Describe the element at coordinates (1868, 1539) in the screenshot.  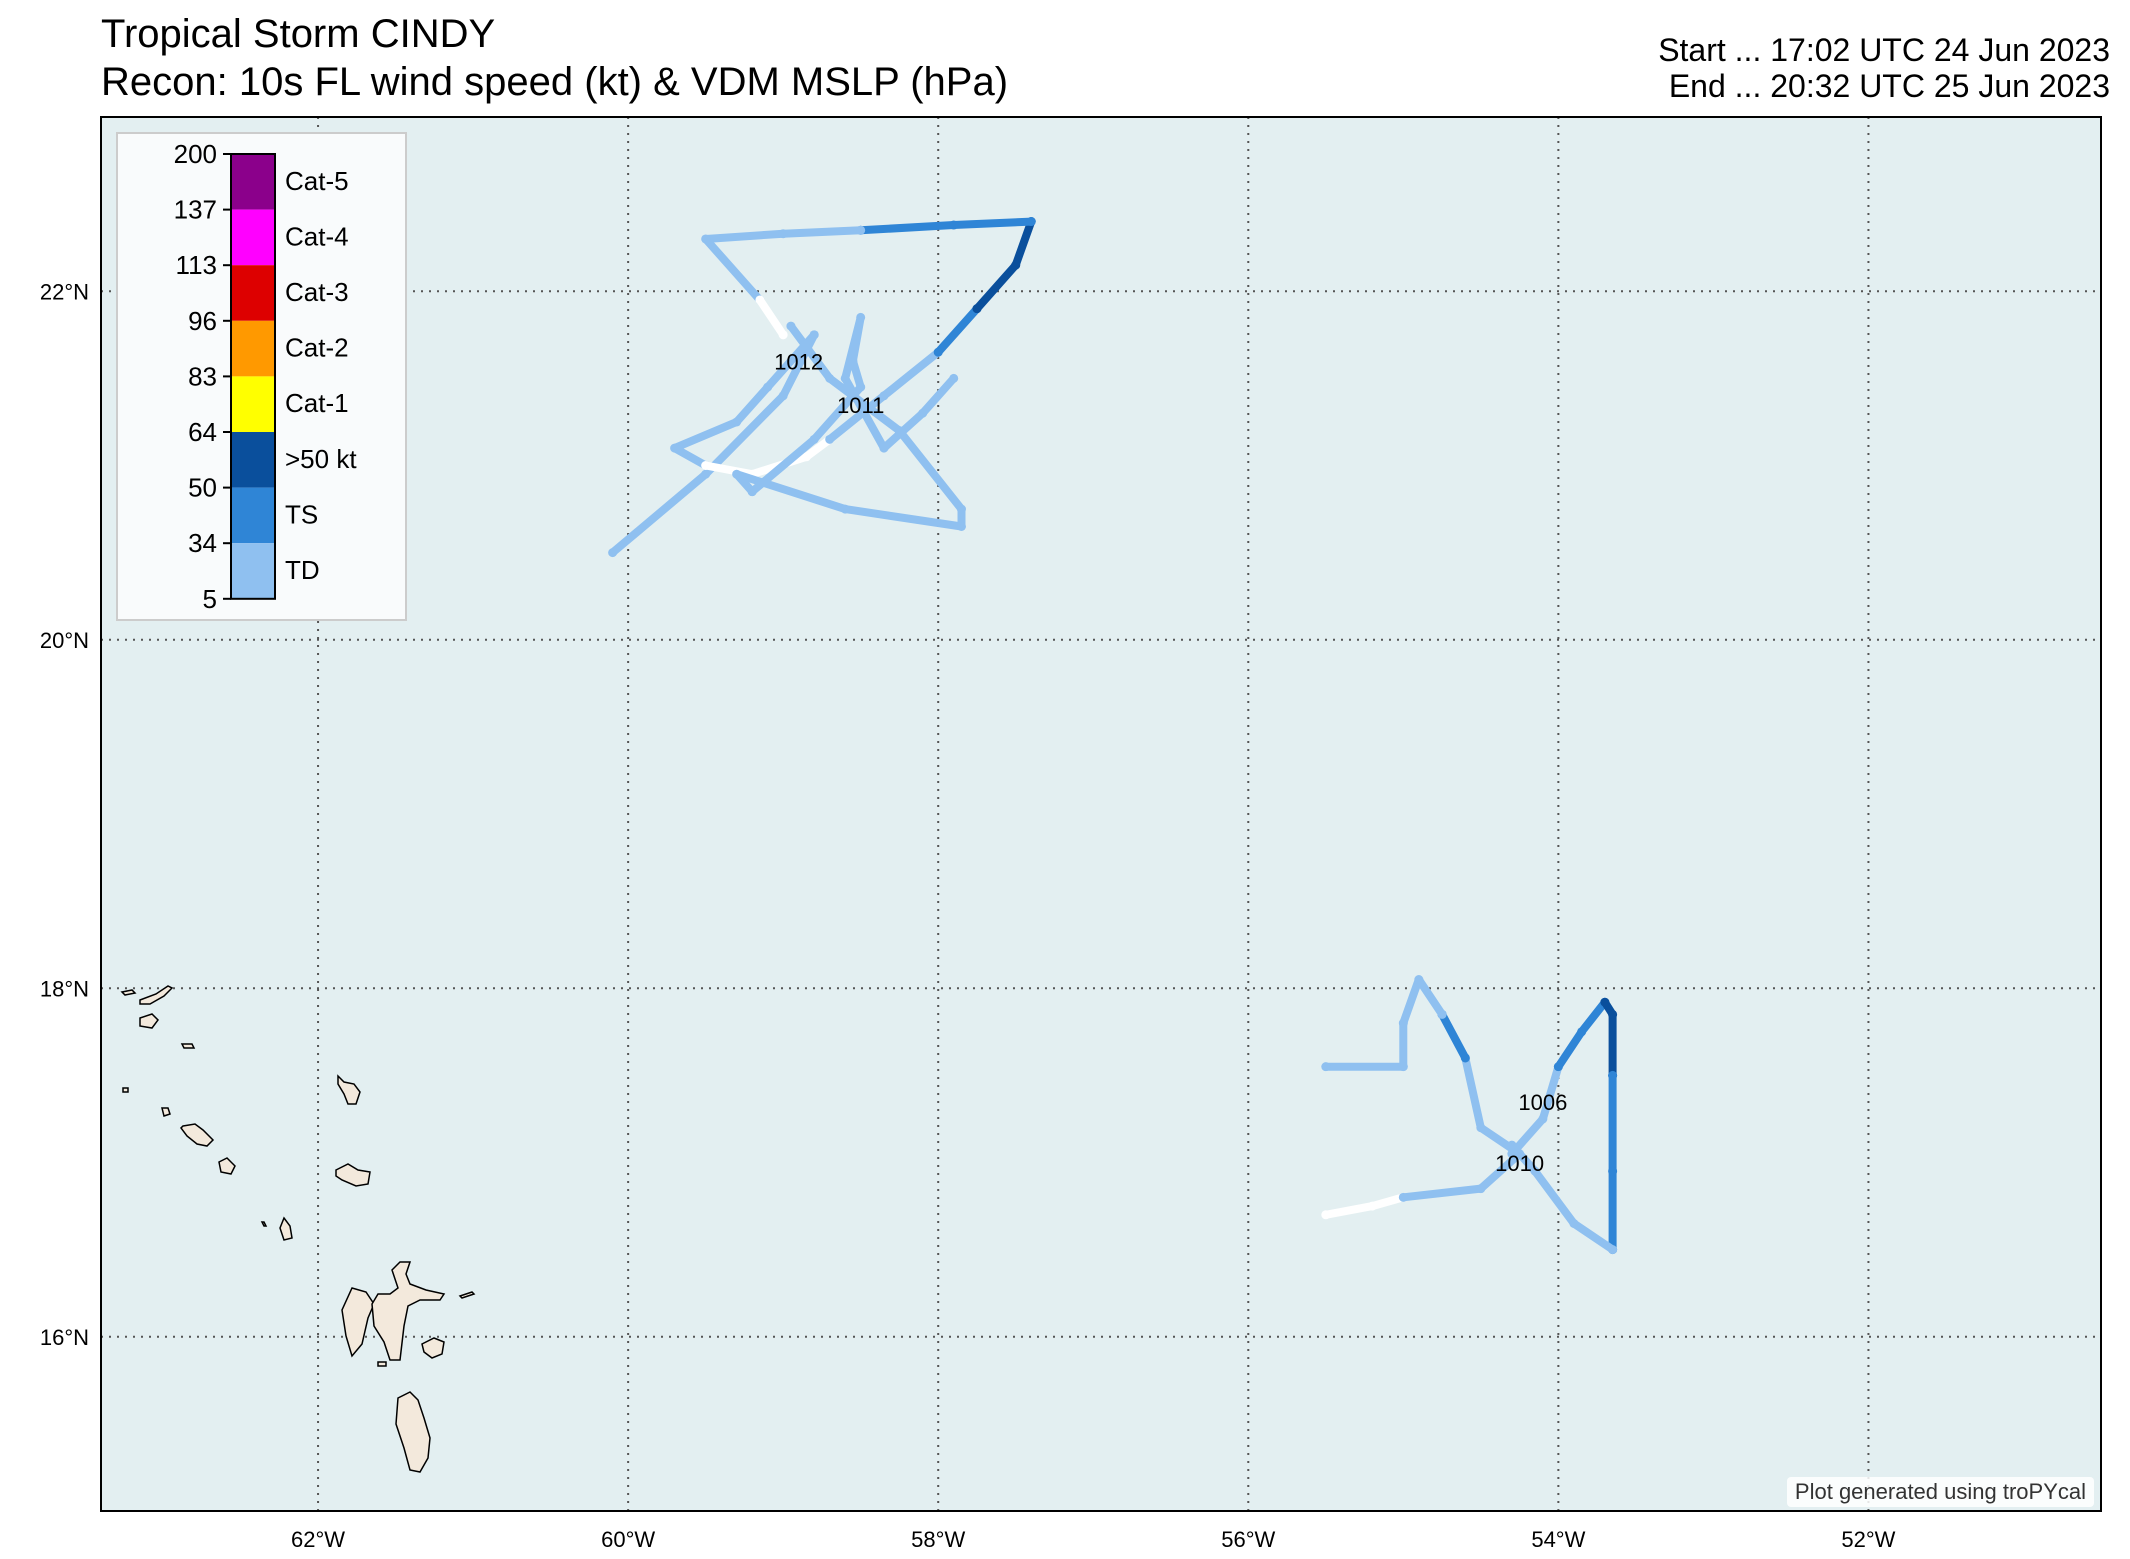
I see `longitude-label: 52°W` at that location.